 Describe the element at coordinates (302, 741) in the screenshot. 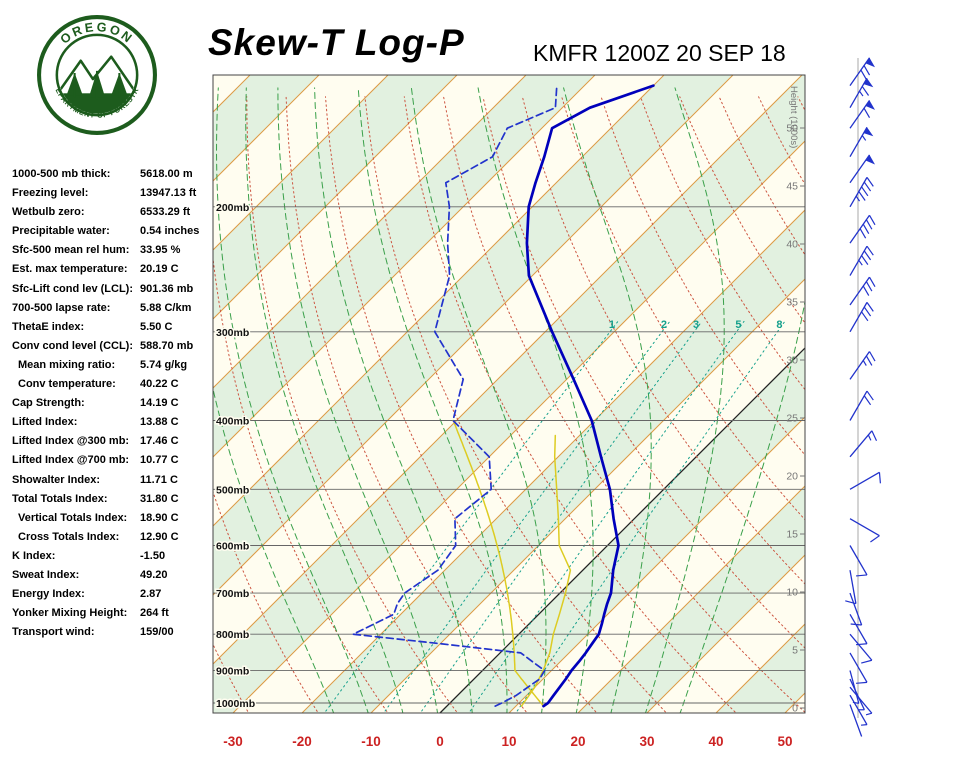

I see `temp-axis-label: -20` at that location.